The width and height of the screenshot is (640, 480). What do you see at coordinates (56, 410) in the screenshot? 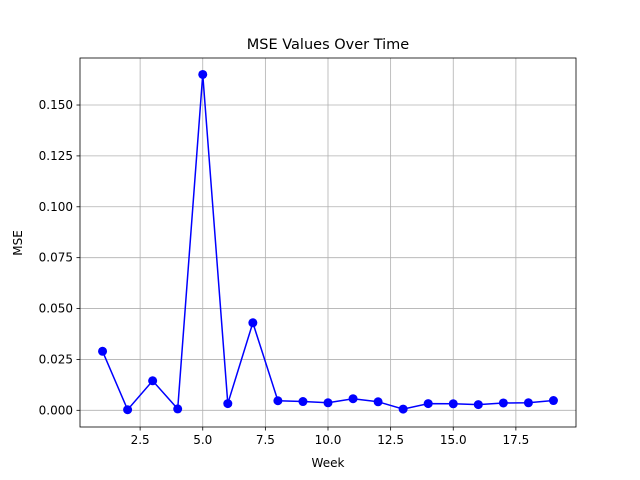
I see `y-tick-label: 0.000` at bounding box center [56, 410].